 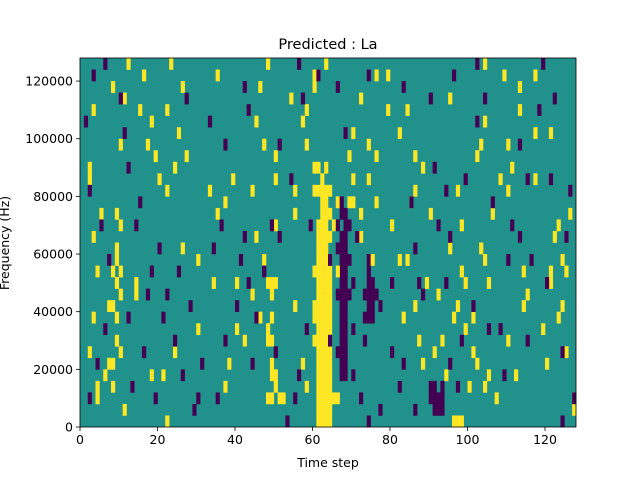 I want to click on x-axis-label: Time step, so click(x=327, y=462).